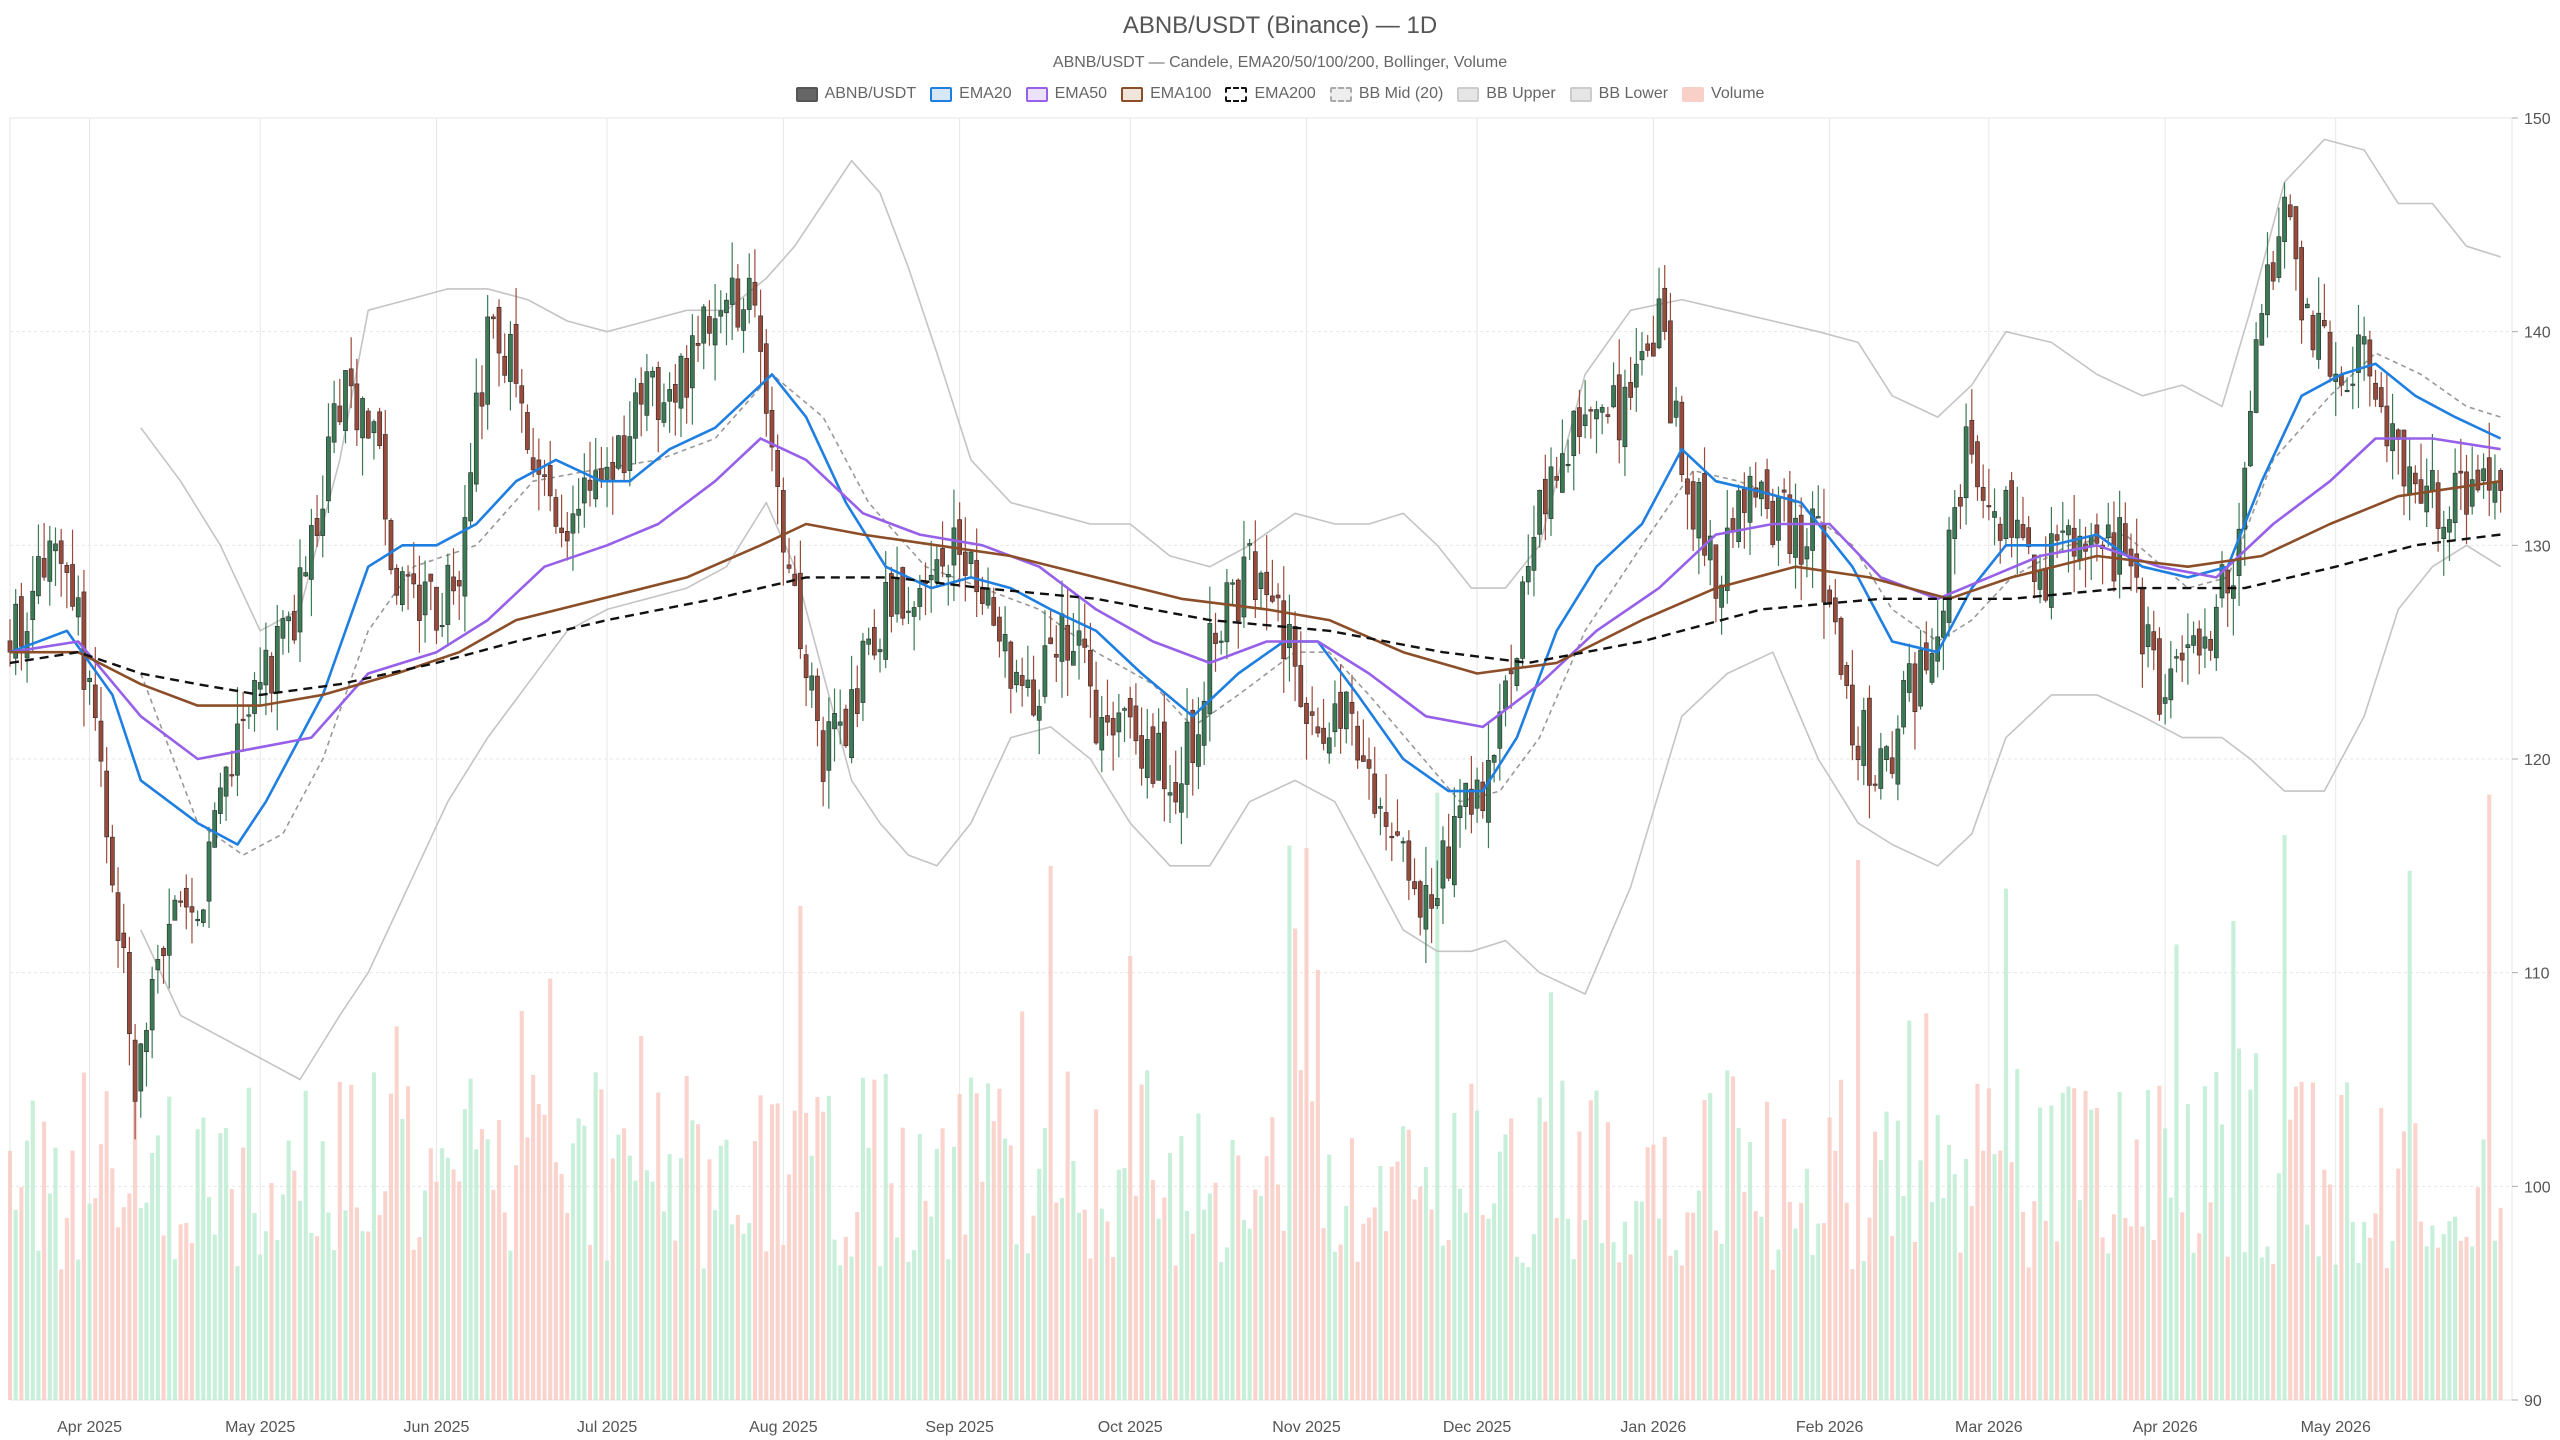  I want to click on x-tick-label: Nov 2025, so click(1306, 1427).